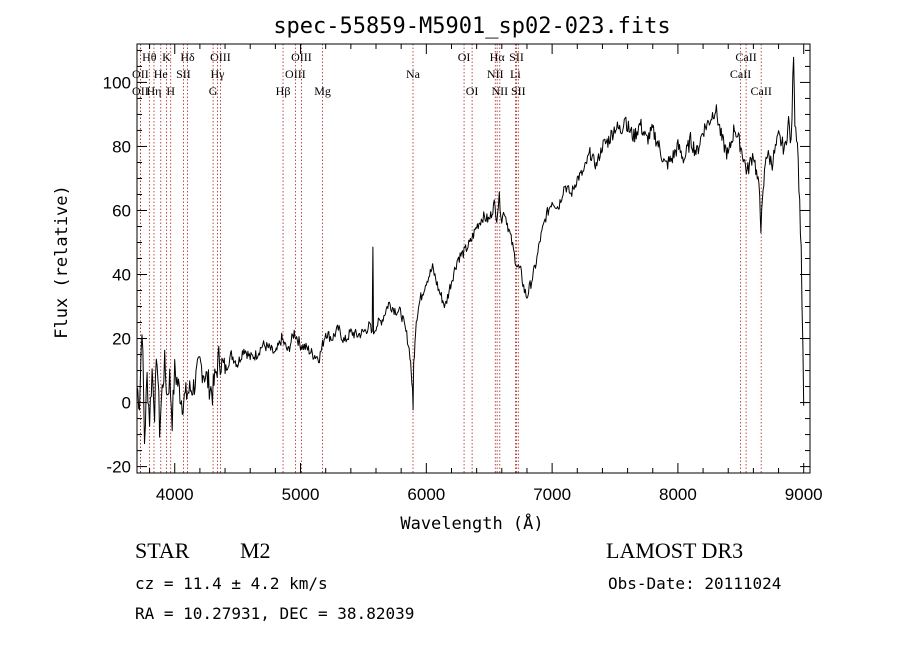 The image size is (900, 649). What do you see at coordinates (255, 550) in the screenshot?
I see `object-subclass: M2` at bounding box center [255, 550].